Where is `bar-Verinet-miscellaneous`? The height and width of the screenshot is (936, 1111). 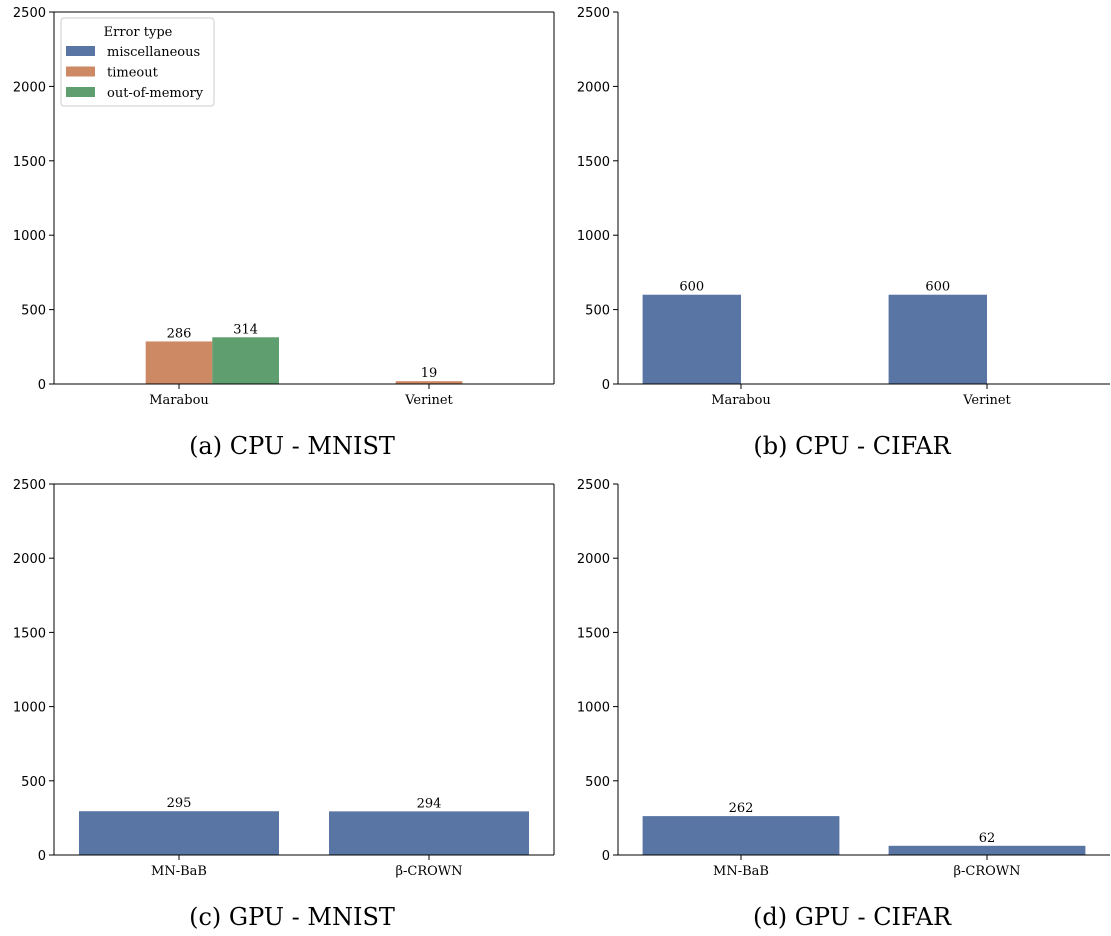 bar-Verinet-miscellaneous is located at coordinates (937, 339).